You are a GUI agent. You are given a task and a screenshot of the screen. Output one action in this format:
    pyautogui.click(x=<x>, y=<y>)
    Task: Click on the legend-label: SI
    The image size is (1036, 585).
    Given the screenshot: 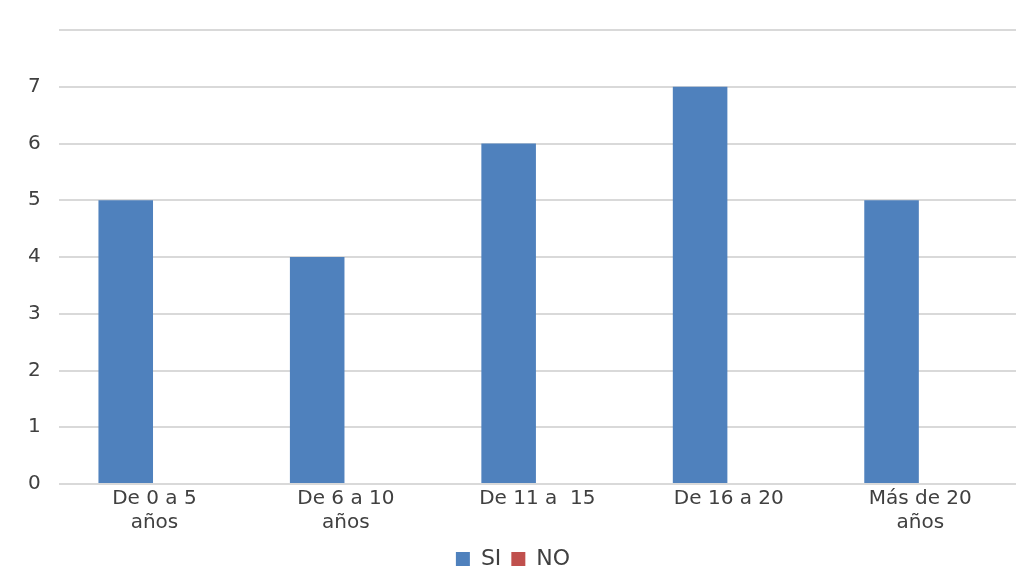 What is the action you would take?
    pyautogui.click(x=491, y=557)
    